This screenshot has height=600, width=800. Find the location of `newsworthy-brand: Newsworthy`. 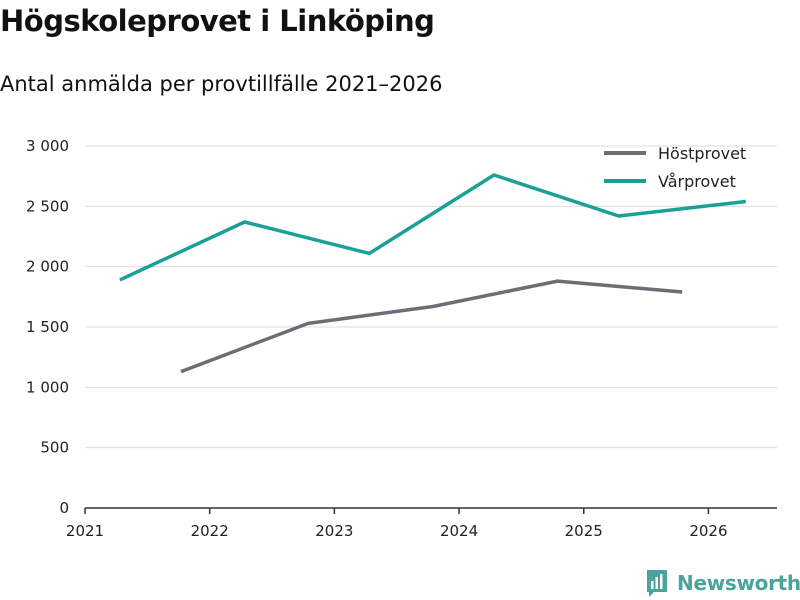

newsworthy-brand: Newsworthy is located at coordinates (722, 583).